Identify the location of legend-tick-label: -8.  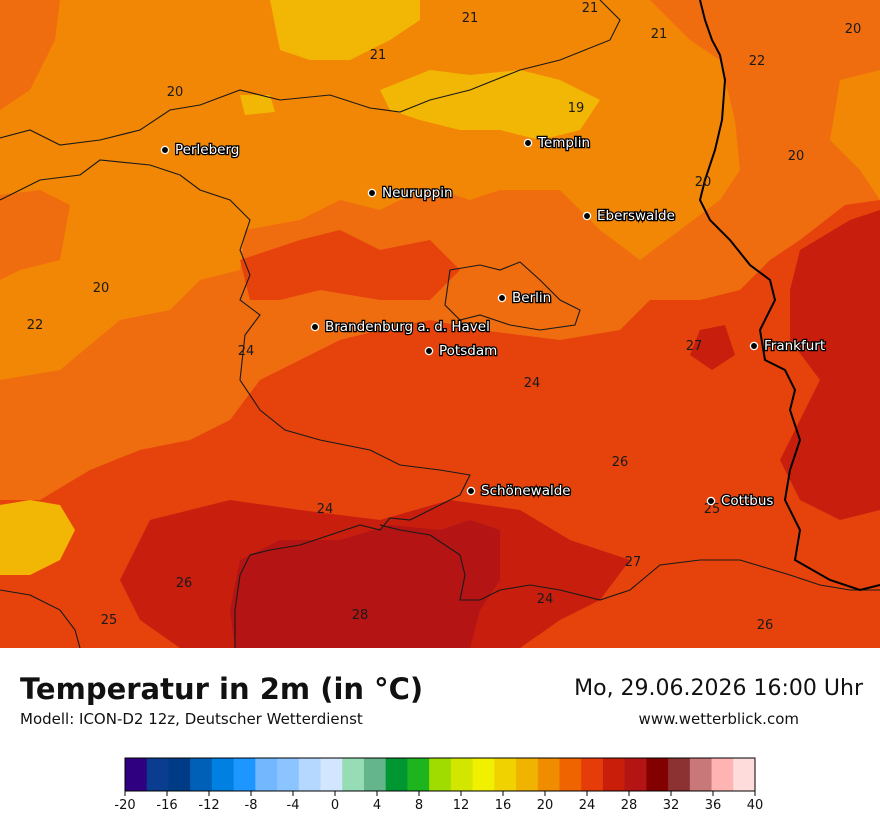
(251, 805).